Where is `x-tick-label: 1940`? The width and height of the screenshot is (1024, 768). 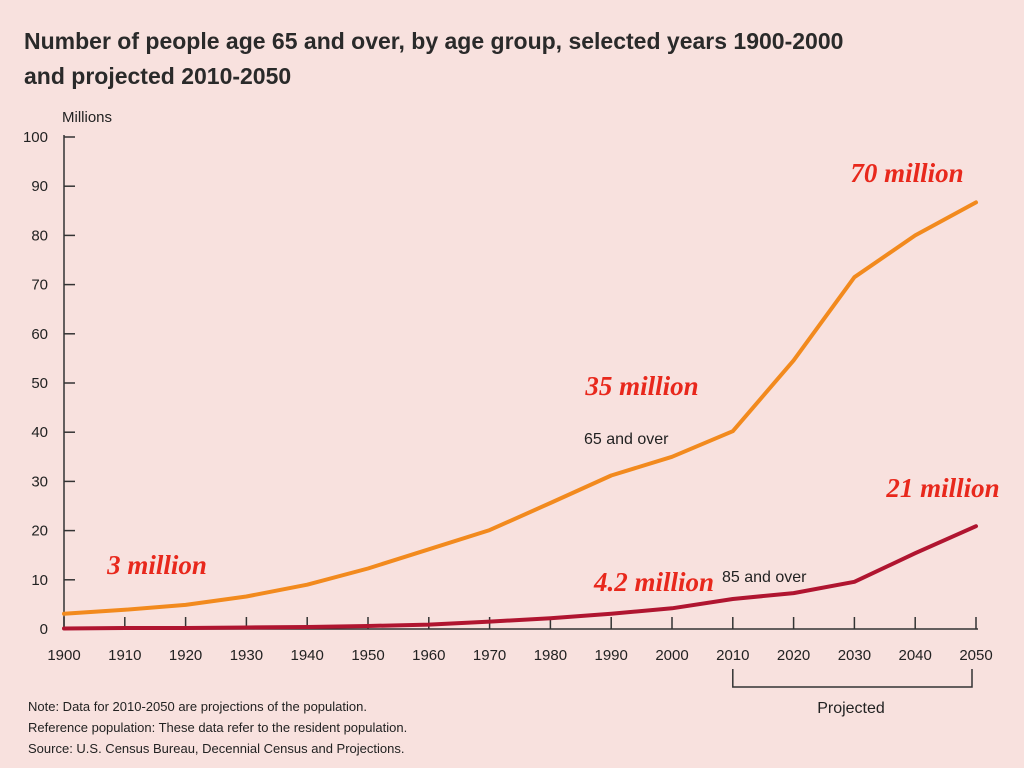 x-tick-label: 1940 is located at coordinates (307, 655).